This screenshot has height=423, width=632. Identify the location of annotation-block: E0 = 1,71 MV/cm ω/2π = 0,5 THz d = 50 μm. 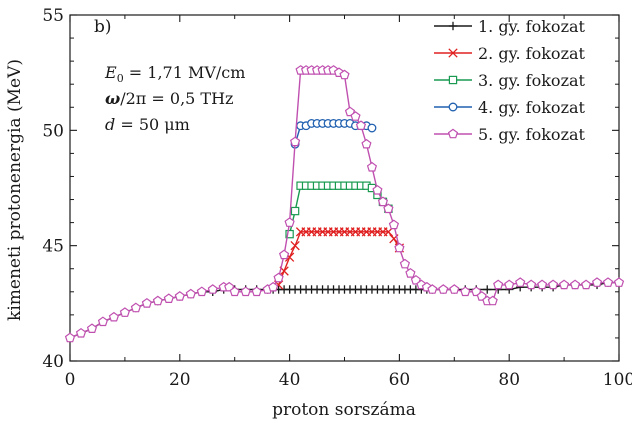
(174, 98).